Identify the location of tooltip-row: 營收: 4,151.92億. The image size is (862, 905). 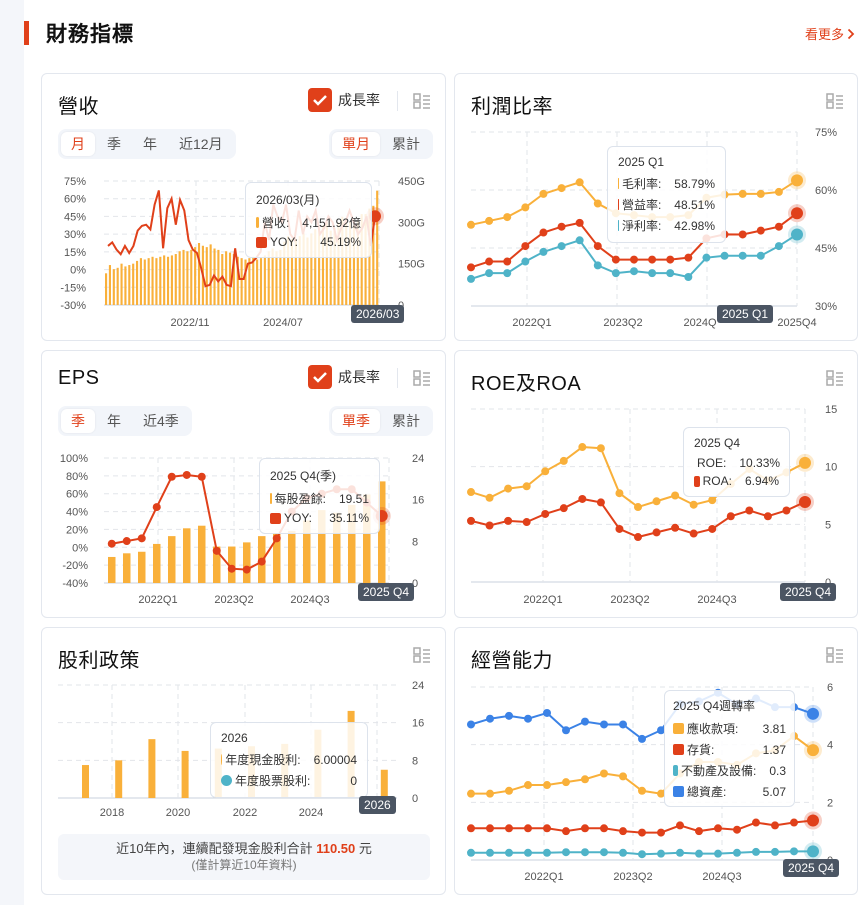
(308, 222).